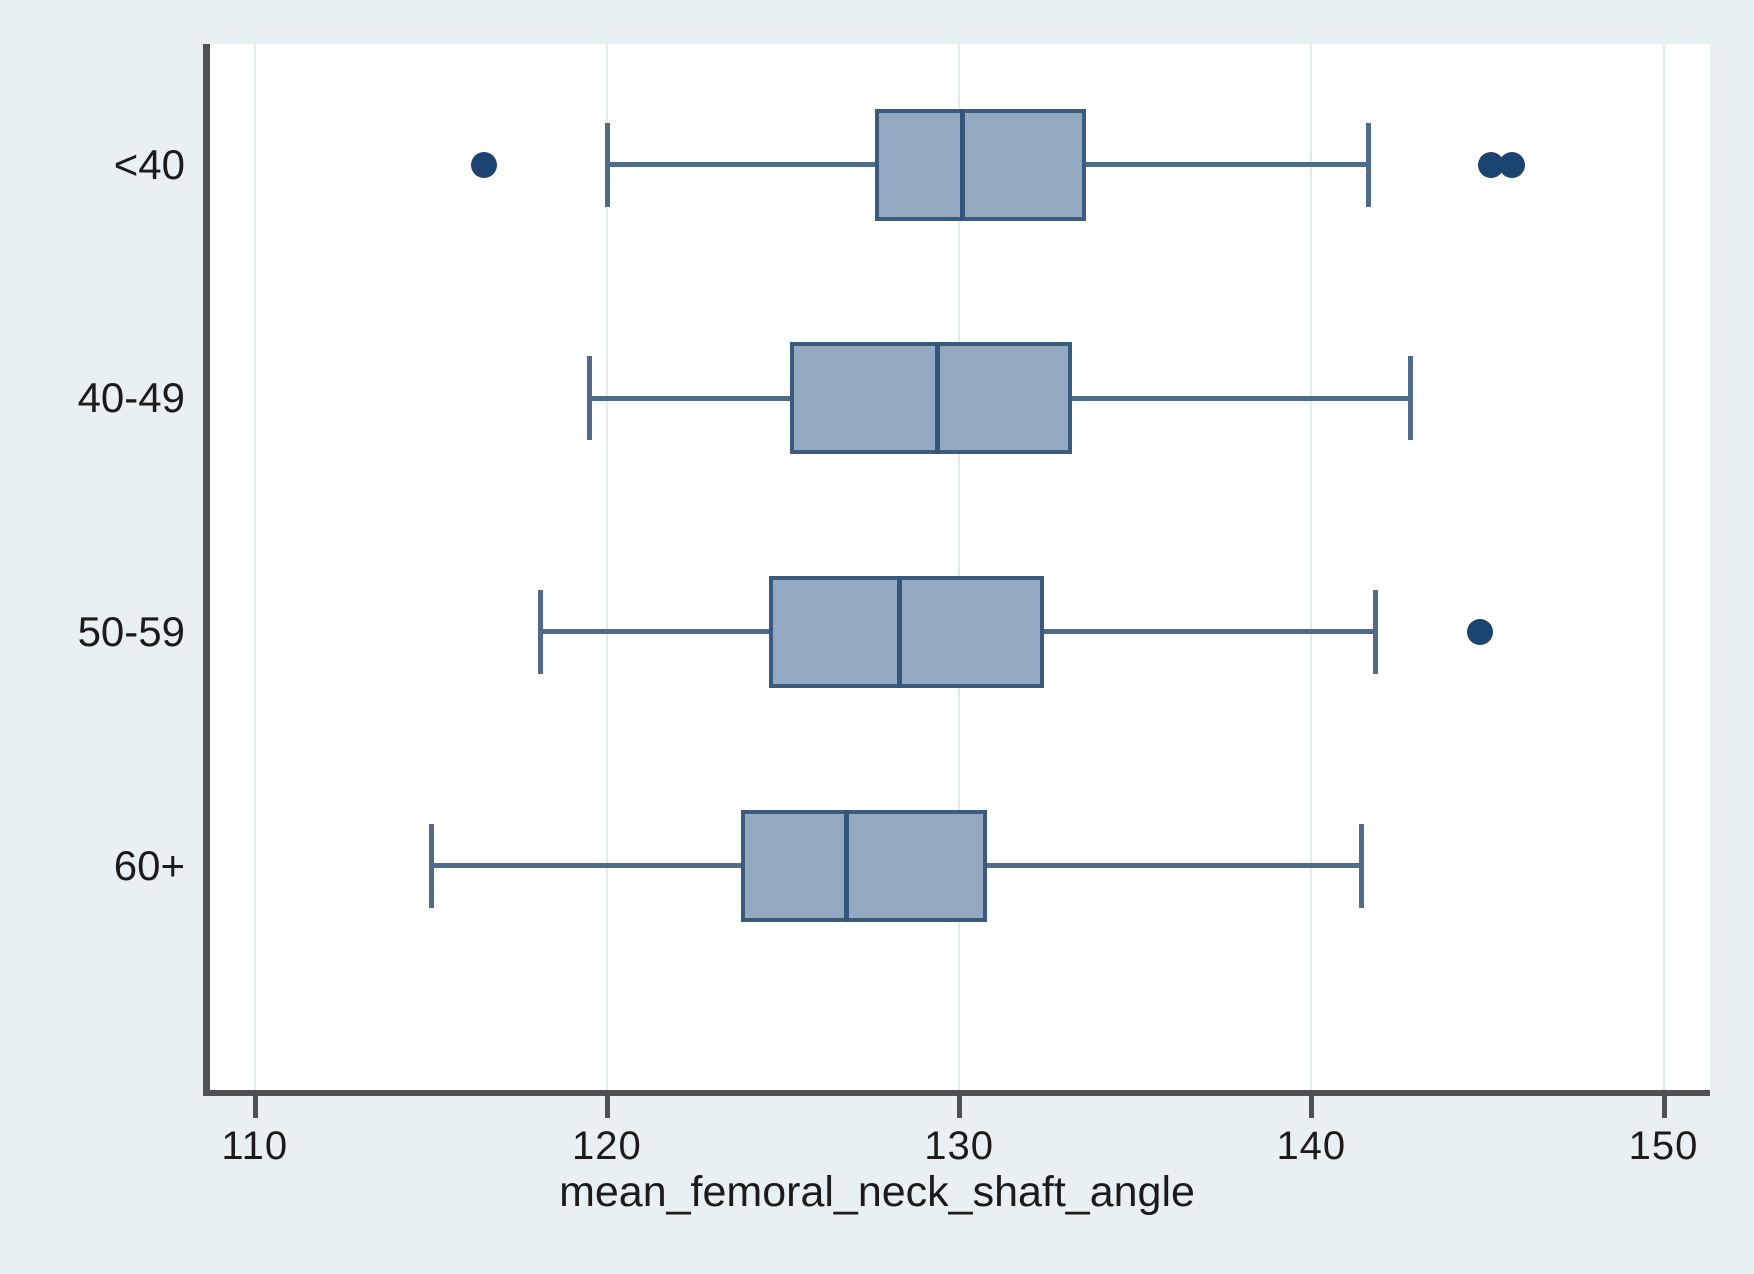 The height and width of the screenshot is (1274, 1754). Describe the element at coordinates (149, 164) in the screenshot. I see `y-category-label: <40` at that location.